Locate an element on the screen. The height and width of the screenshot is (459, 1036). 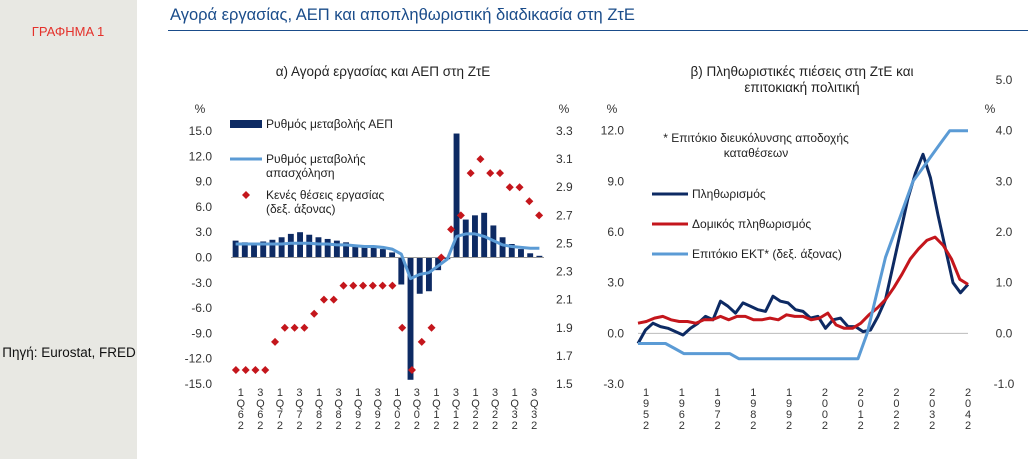
chart-b-left-tick: 9.0 is located at coordinates (615, 181).